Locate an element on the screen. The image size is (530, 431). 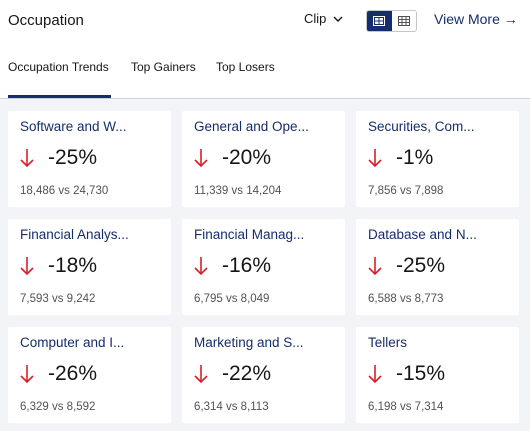
occupation-card: Software and W... -25% 18,486 vs 24,730 is located at coordinates (89, 159).